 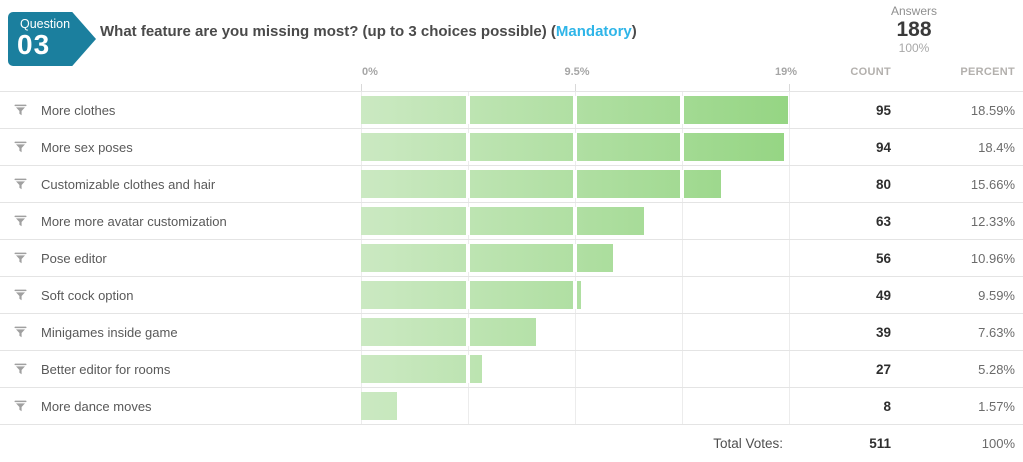 I want to click on percent-value: 15.66%, so click(x=992, y=184).